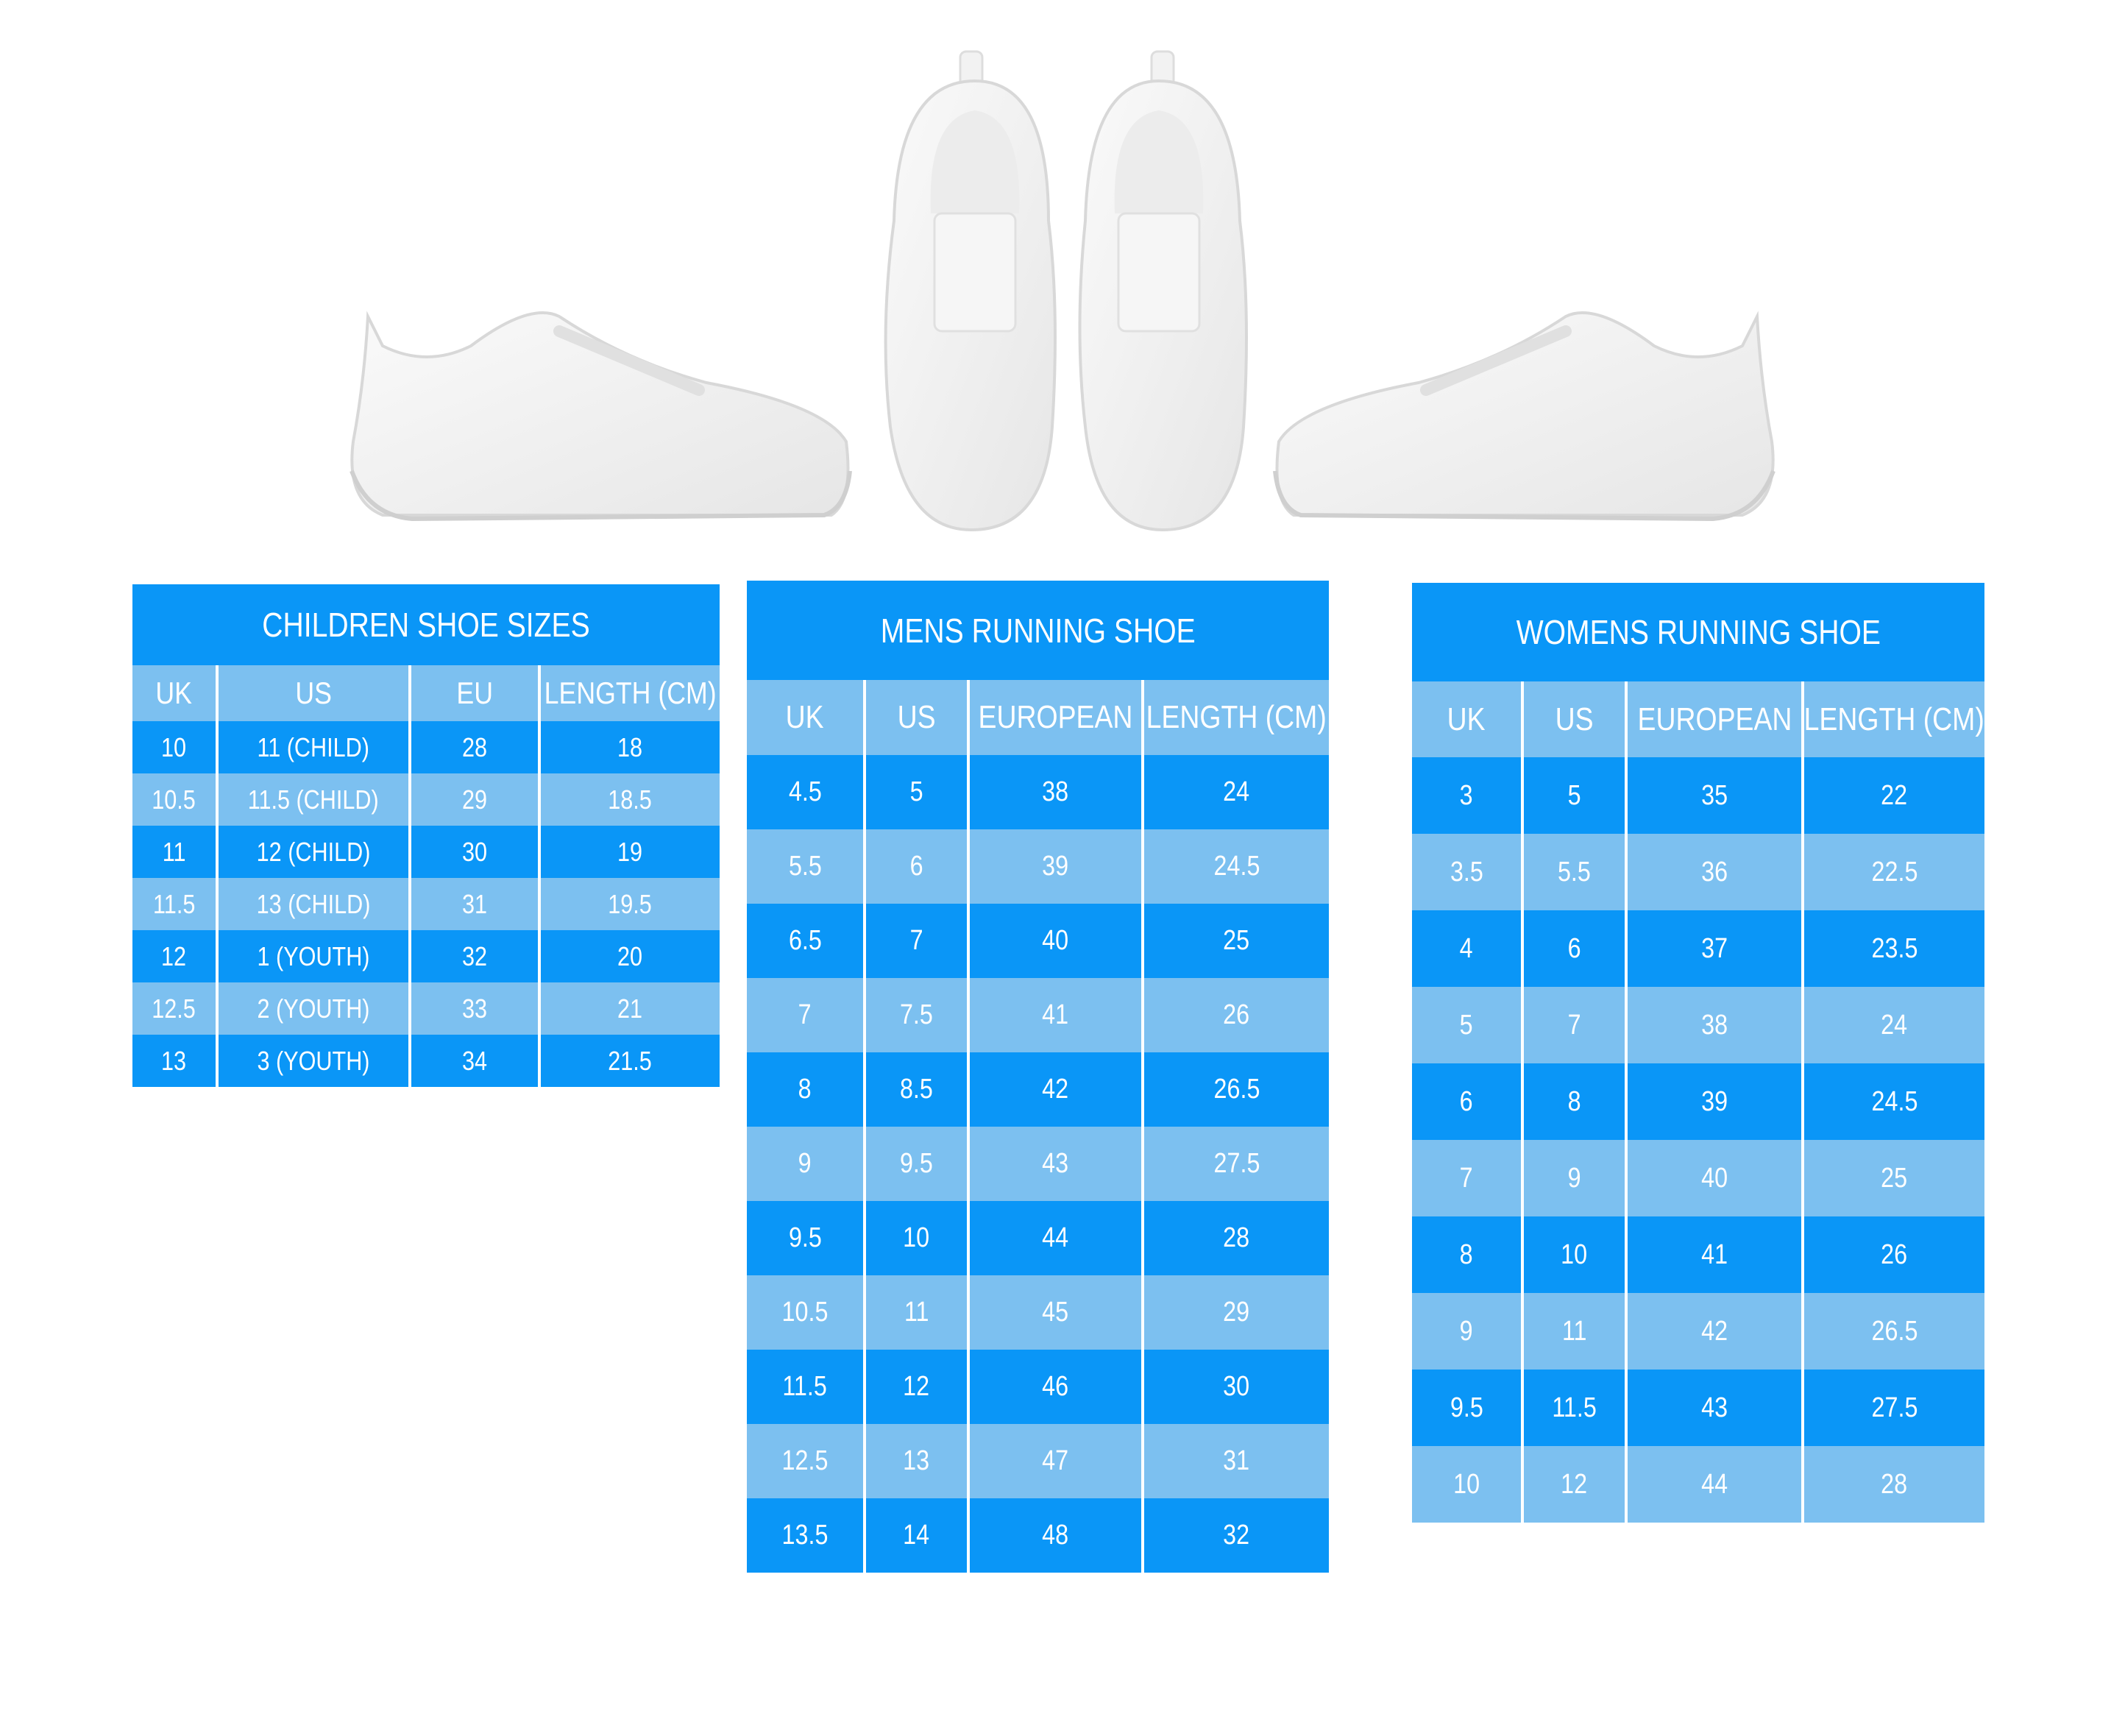 Image resolution: width=2125 pixels, height=1736 pixels. Describe the element at coordinates (1698, 1408) in the screenshot. I see `table-row: 9.5 11.5 43 27.5` at that location.